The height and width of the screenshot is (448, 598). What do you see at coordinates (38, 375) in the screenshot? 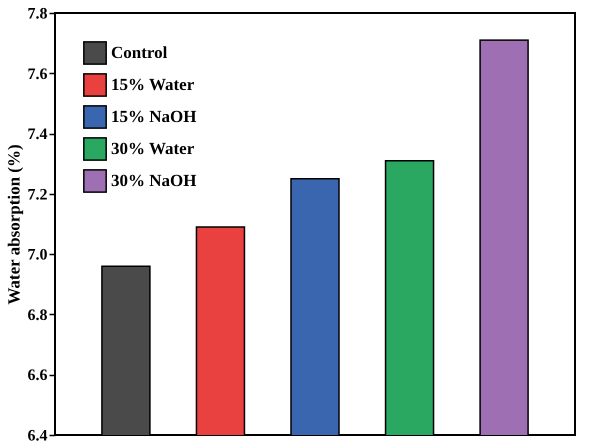
I see `y-tick-label: 6.6` at bounding box center [38, 375].